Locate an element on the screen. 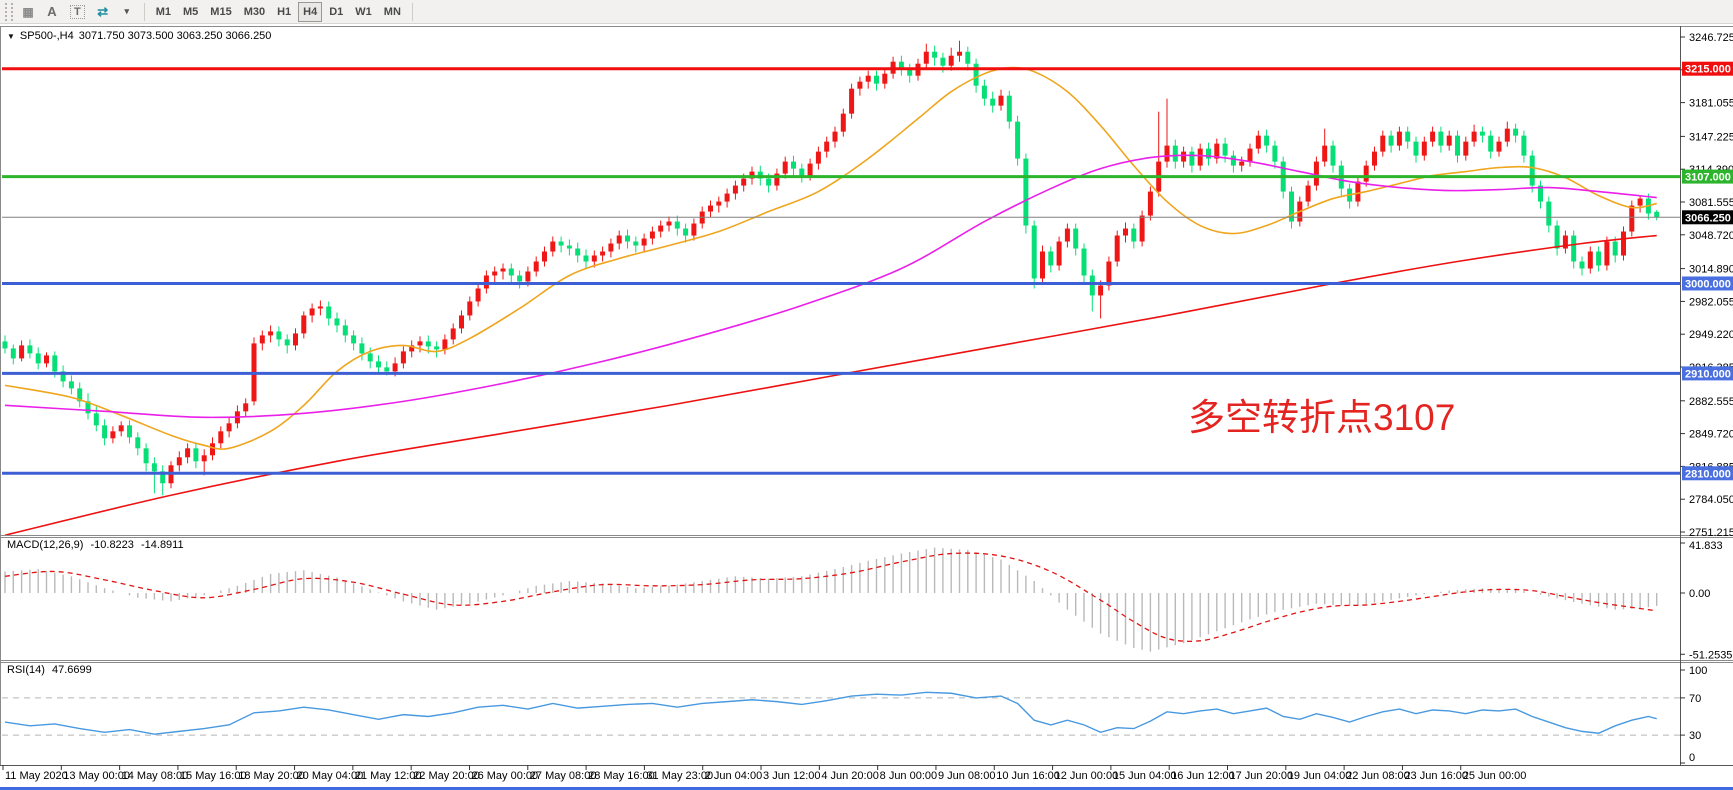 This screenshot has width=1733, height=790. cycle-symbols-tool-icon: ⇄ is located at coordinates (103, 12).